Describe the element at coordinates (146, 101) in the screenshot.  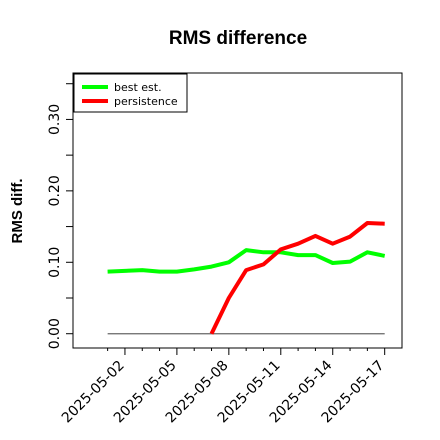
I see `legend-label: persistence` at that location.